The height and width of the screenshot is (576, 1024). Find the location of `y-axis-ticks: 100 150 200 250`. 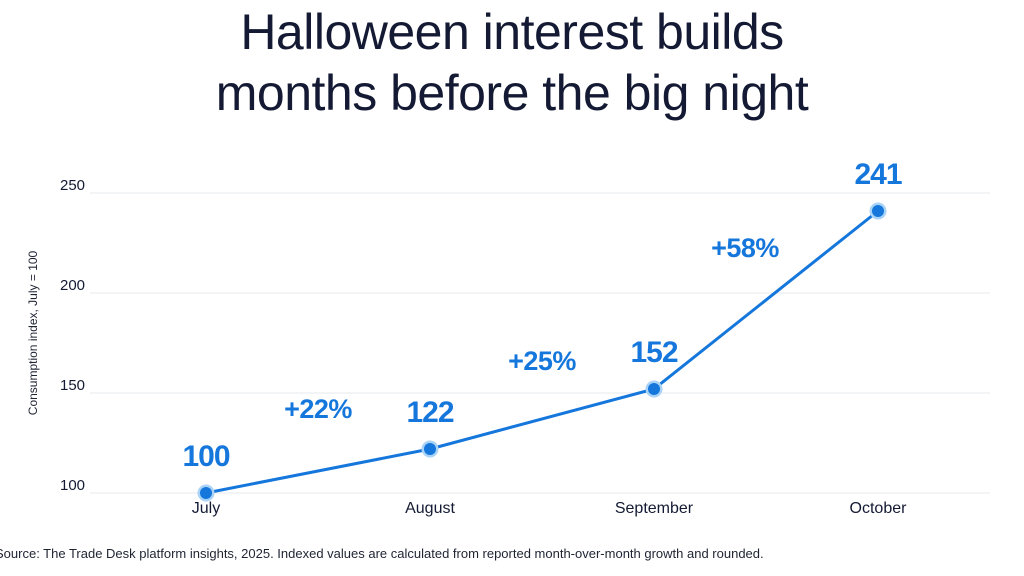

y-axis-ticks: 100 150 200 250 is located at coordinates (72, 335).